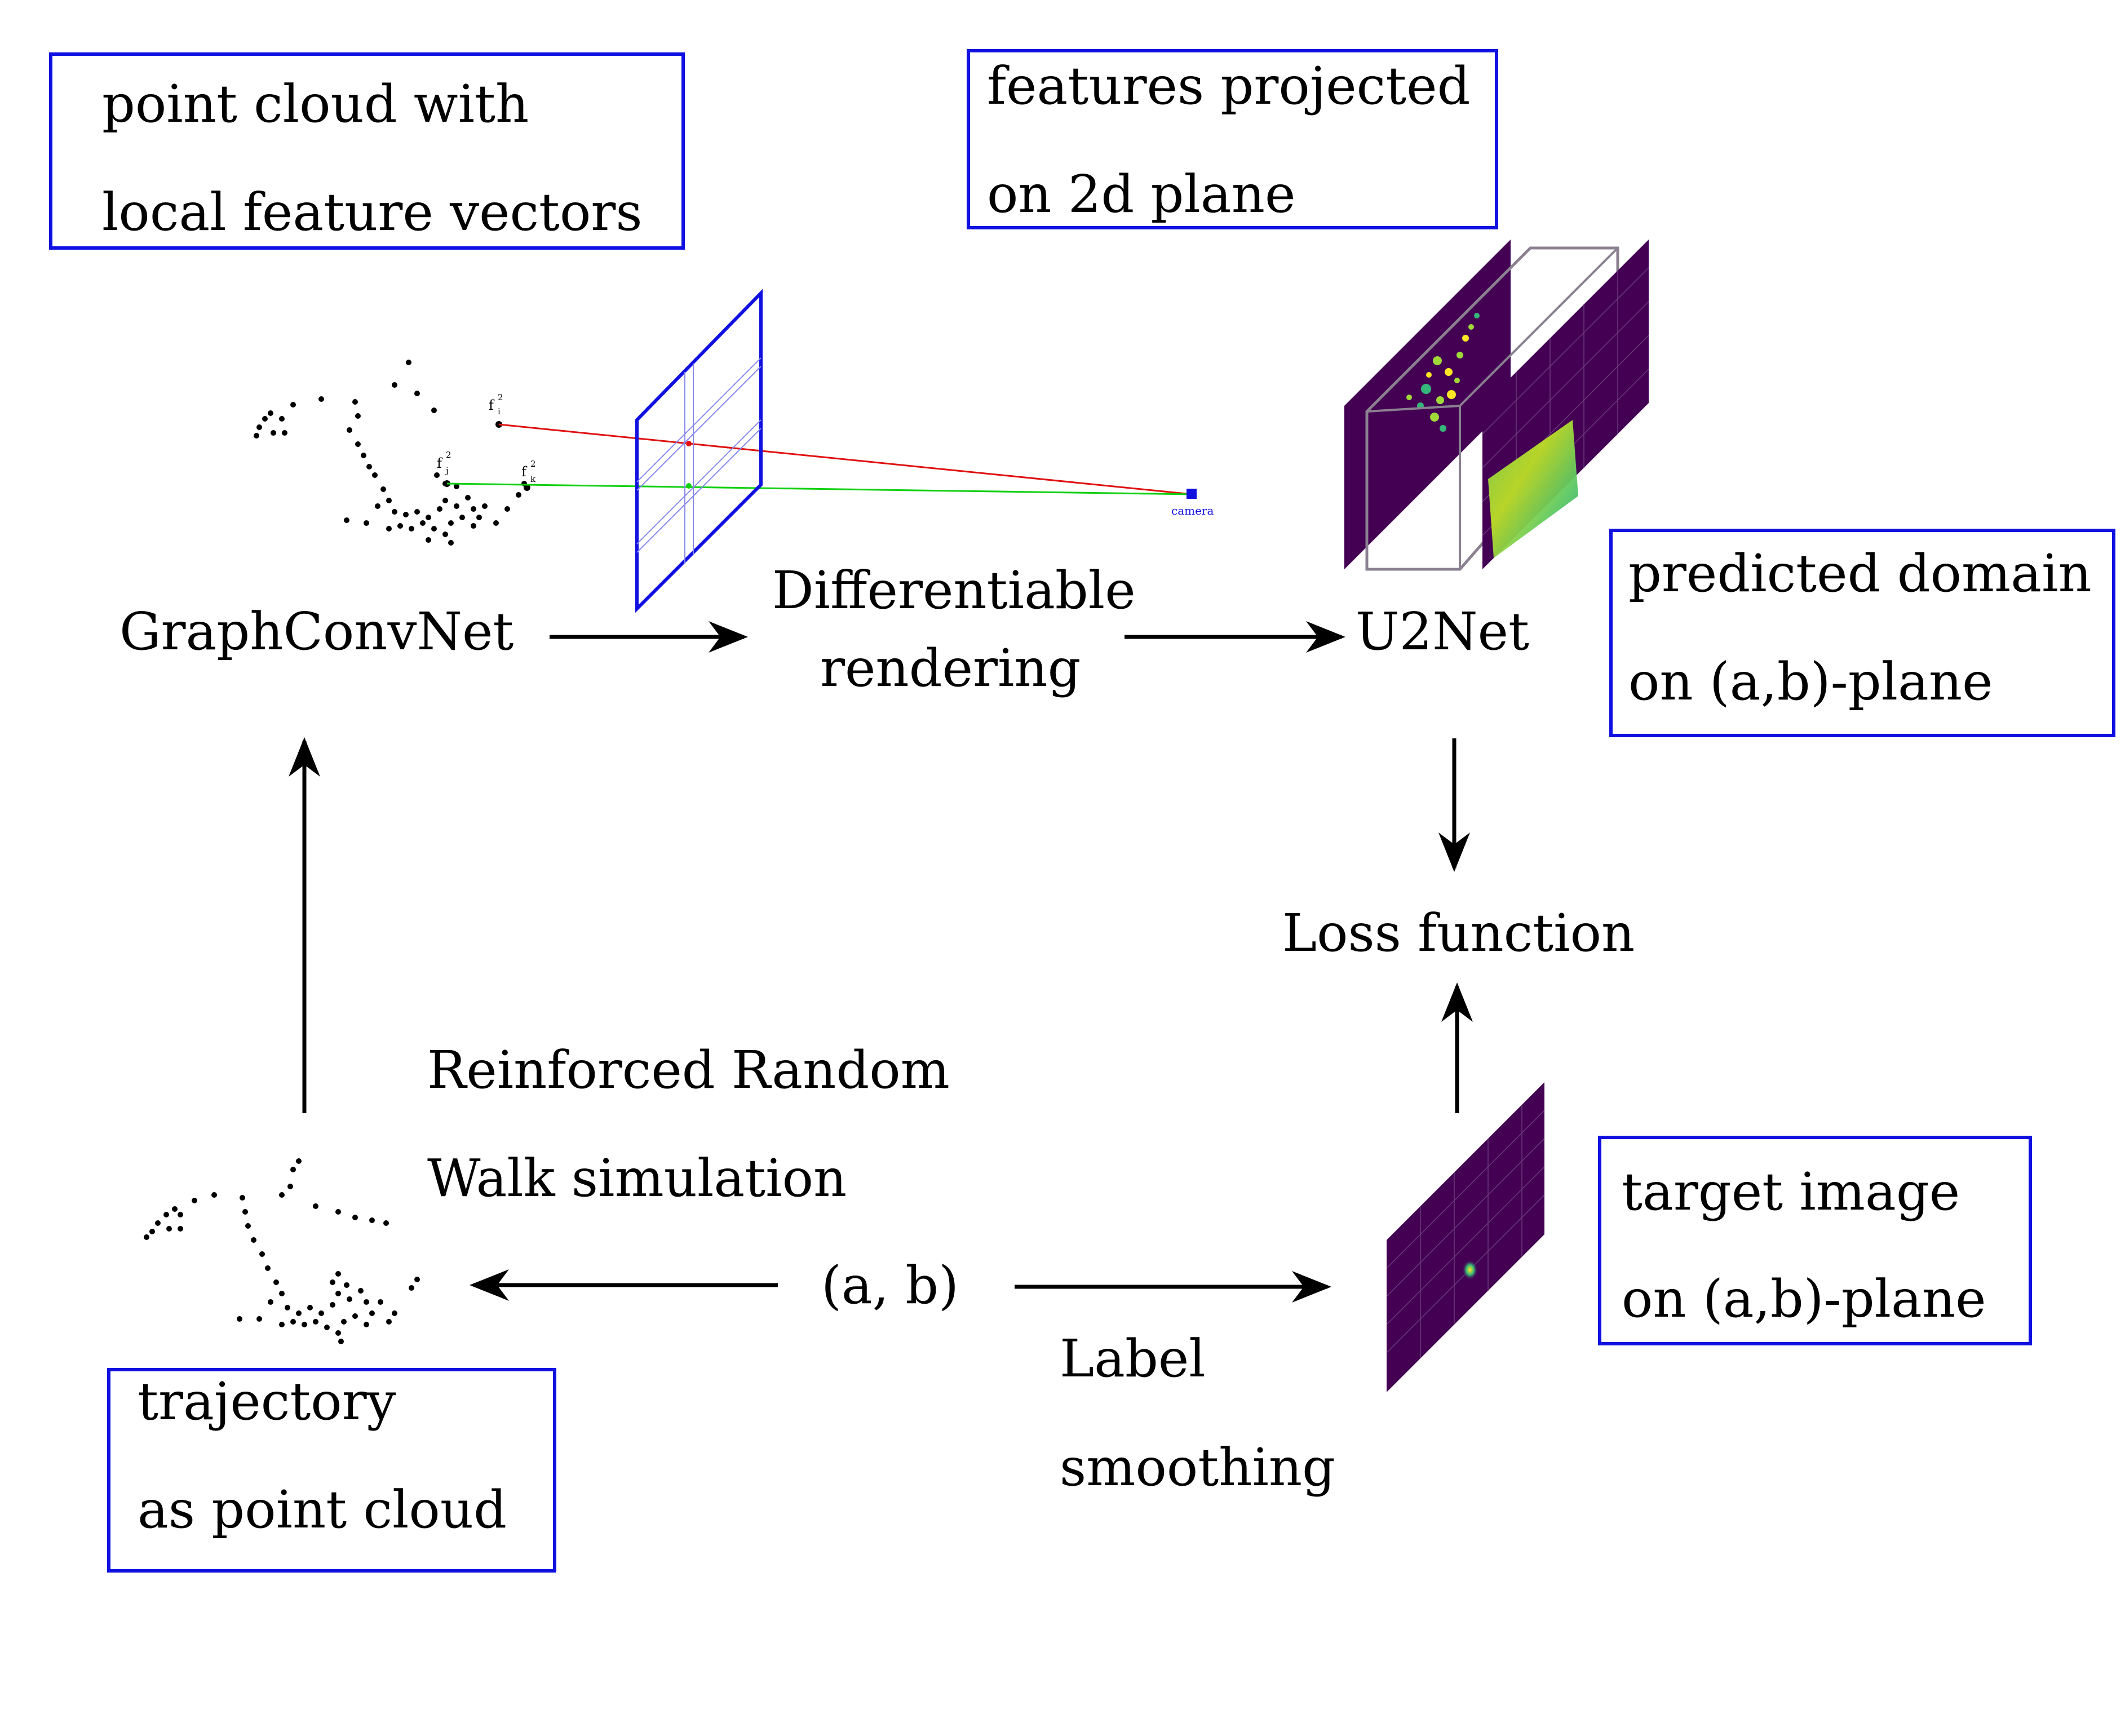 This screenshot has width=2125, height=1736. I want to click on target-image-box: target image on (a,b)-plane, so click(1815, 1240).